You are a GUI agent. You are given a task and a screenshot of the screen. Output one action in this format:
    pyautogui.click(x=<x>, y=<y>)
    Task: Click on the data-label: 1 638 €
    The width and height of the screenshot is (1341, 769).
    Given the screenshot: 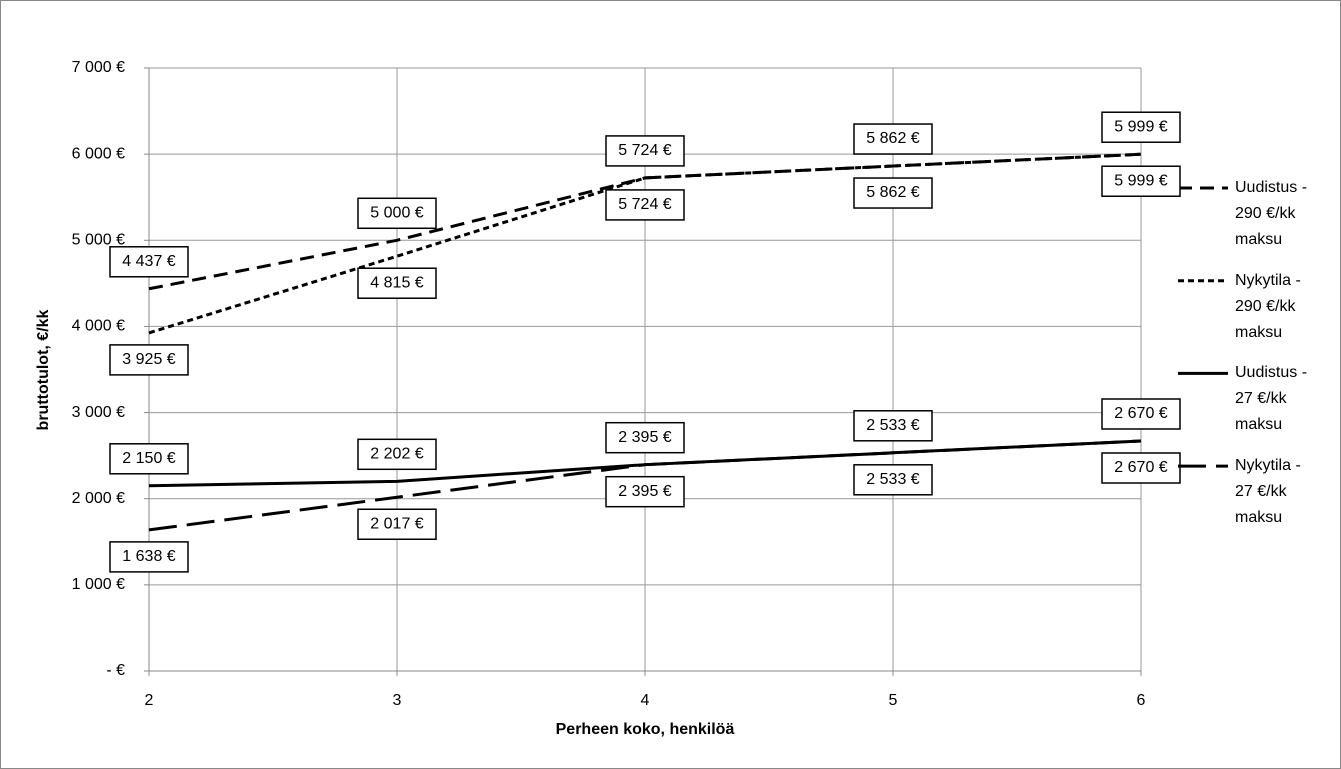 What is the action you would take?
    pyautogui.click(x=149, y=557)
    